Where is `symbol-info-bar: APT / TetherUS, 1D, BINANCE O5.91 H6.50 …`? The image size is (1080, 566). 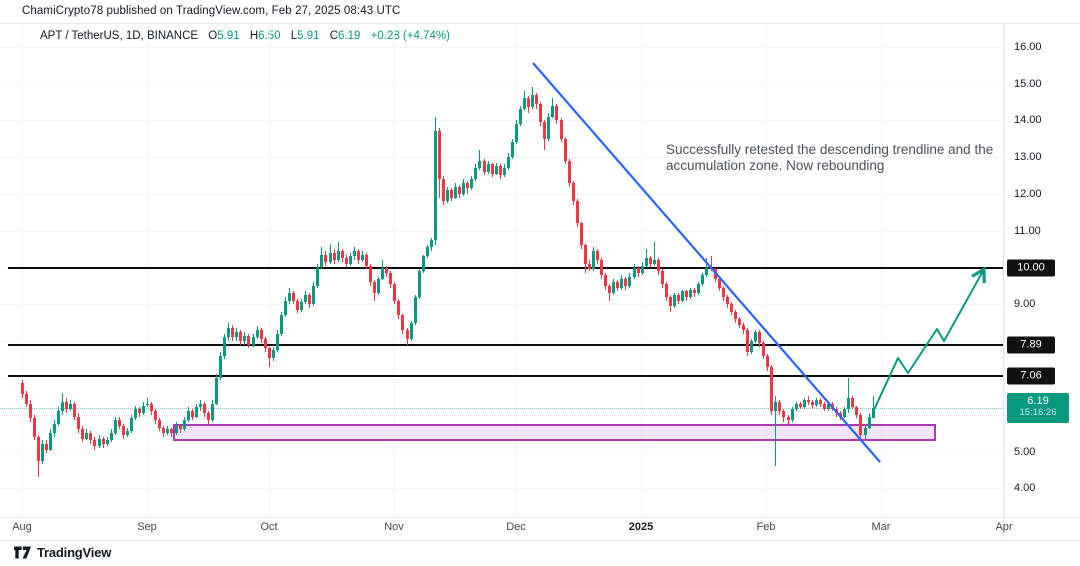
symbol-info-bar: APT / TetherUS, 1D, BINANCE O5.91 H6.50 … is located at coordinates (245, 36).